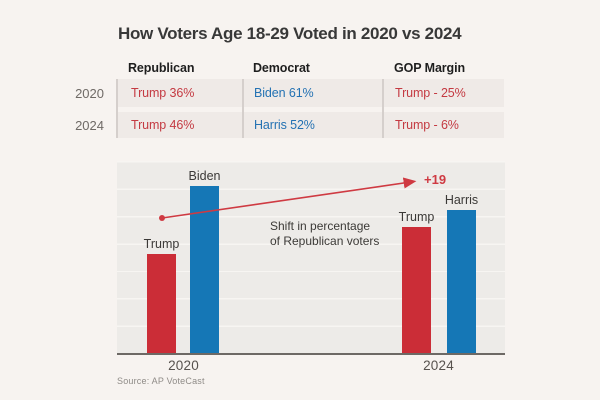 Image resolution: width=600 pixels, height=400 pixels. I want to click on column-header-democrat: Democrat, so click(281, 68).